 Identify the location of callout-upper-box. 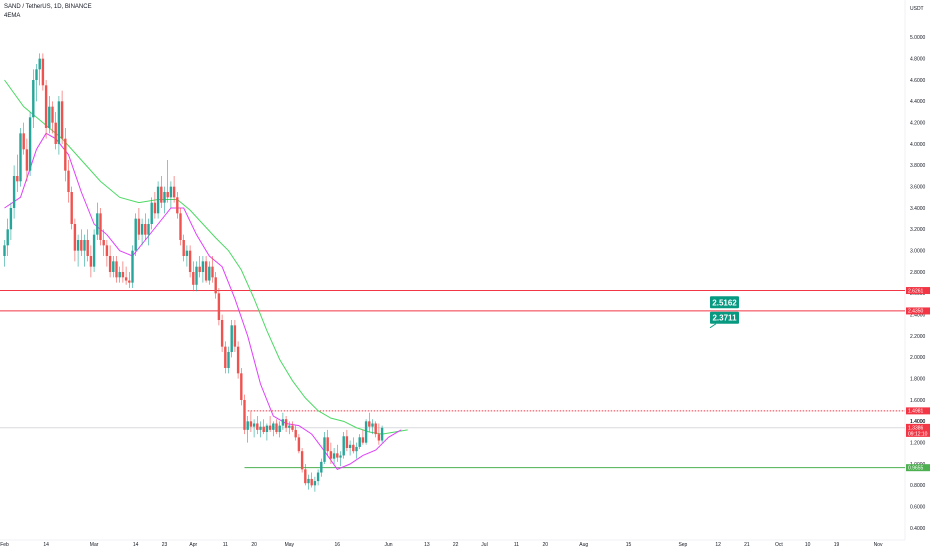
(724, 302).